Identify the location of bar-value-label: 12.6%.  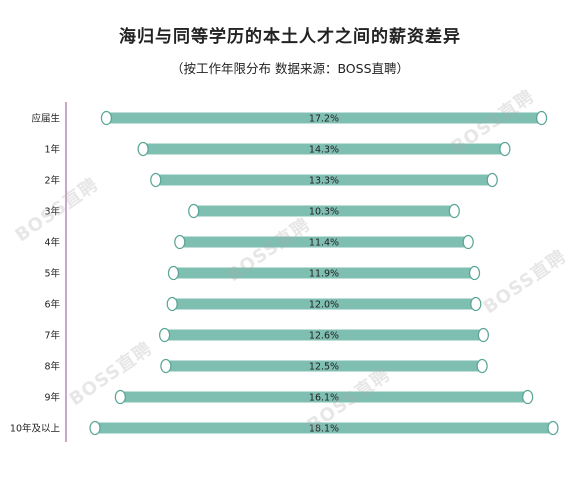
(324, 336).